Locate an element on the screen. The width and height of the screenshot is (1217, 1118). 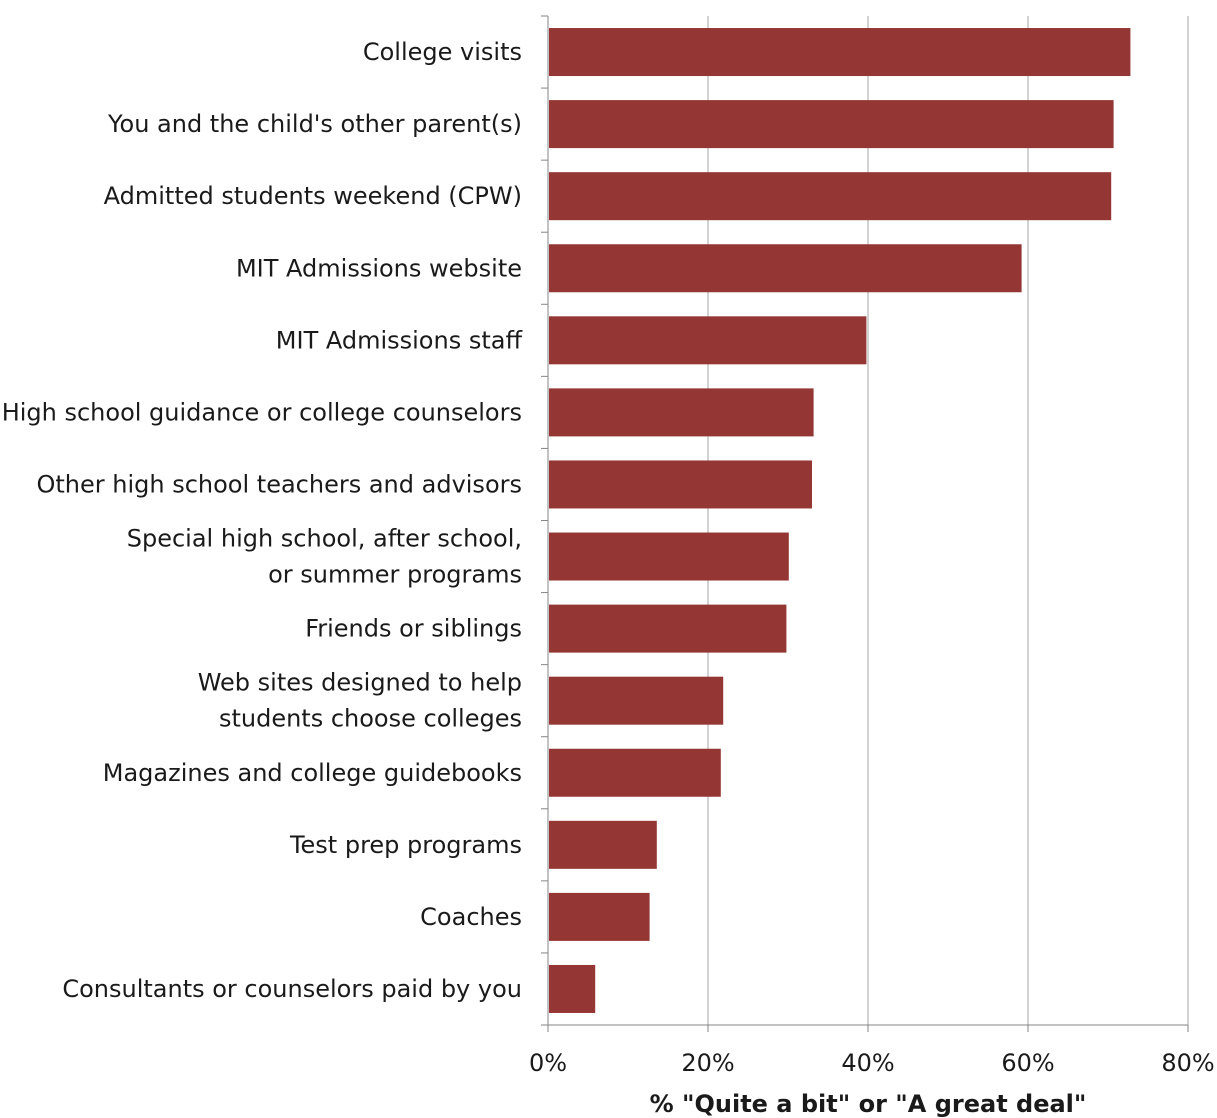
x-tick-label: 60% is located at coordinates (1027, 1063).